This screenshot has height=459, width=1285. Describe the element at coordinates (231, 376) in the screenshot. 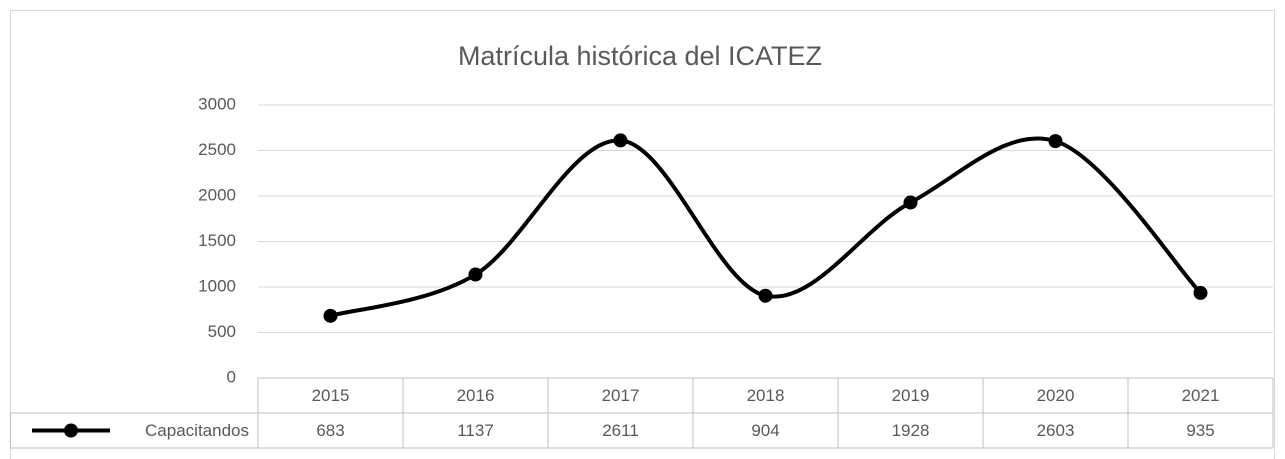

I see `y-tick-label: 0` at that location.